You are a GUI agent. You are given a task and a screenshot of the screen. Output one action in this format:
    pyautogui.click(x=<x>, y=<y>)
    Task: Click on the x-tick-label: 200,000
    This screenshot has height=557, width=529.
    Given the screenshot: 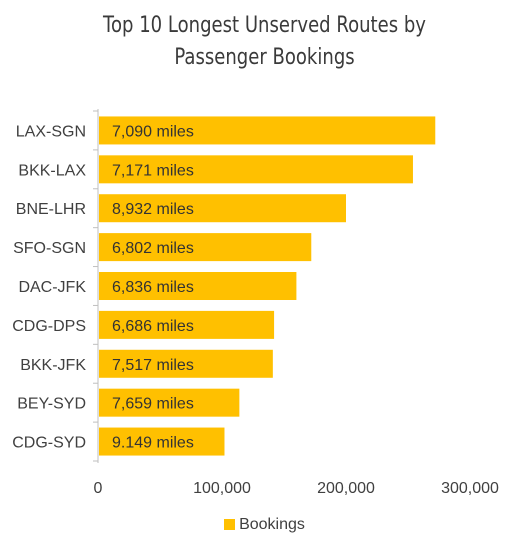 What is the action you would take?
    pyautogui.click(x=346, y=488)
    